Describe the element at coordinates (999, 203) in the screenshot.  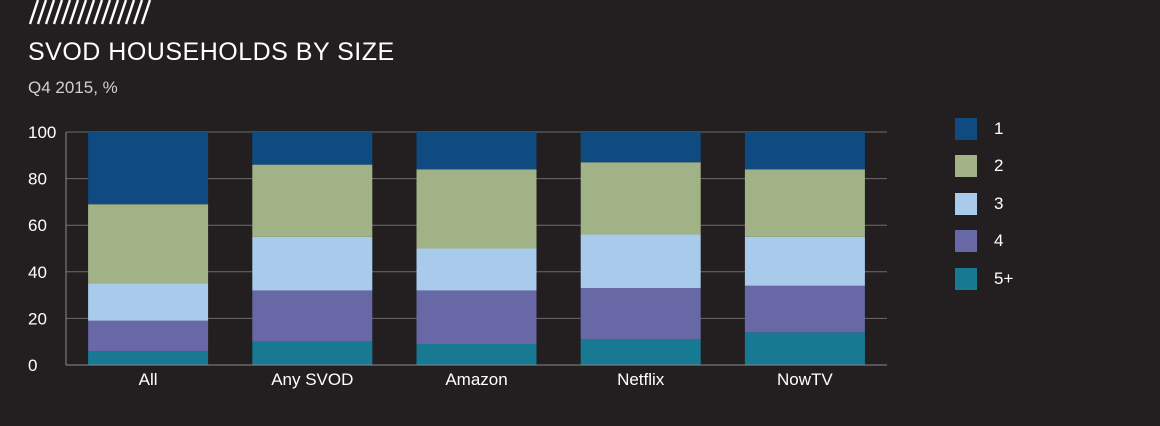
I see `legend-label: 3` at that location.